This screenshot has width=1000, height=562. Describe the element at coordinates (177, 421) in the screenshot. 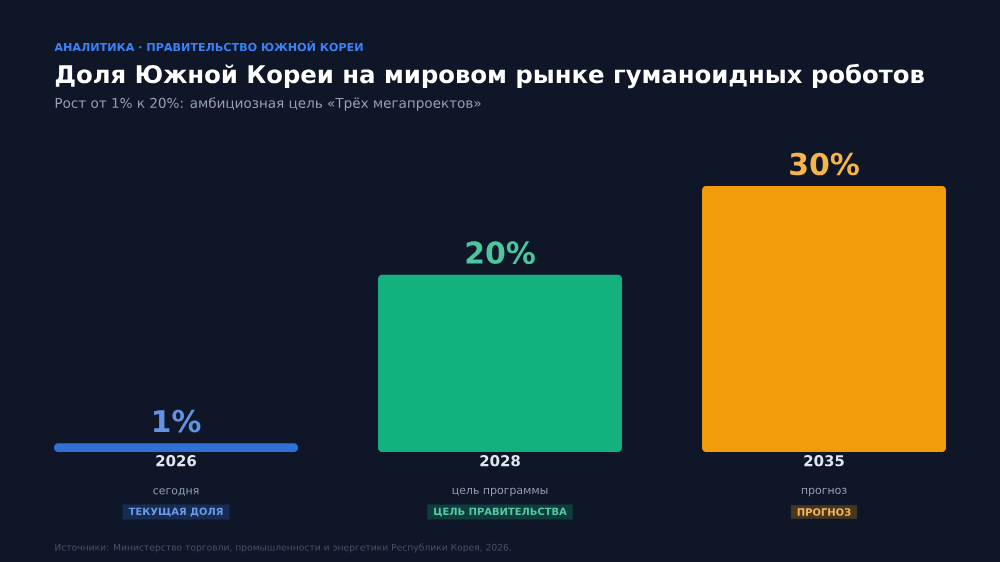

I see `data-label: 1%` at that location.